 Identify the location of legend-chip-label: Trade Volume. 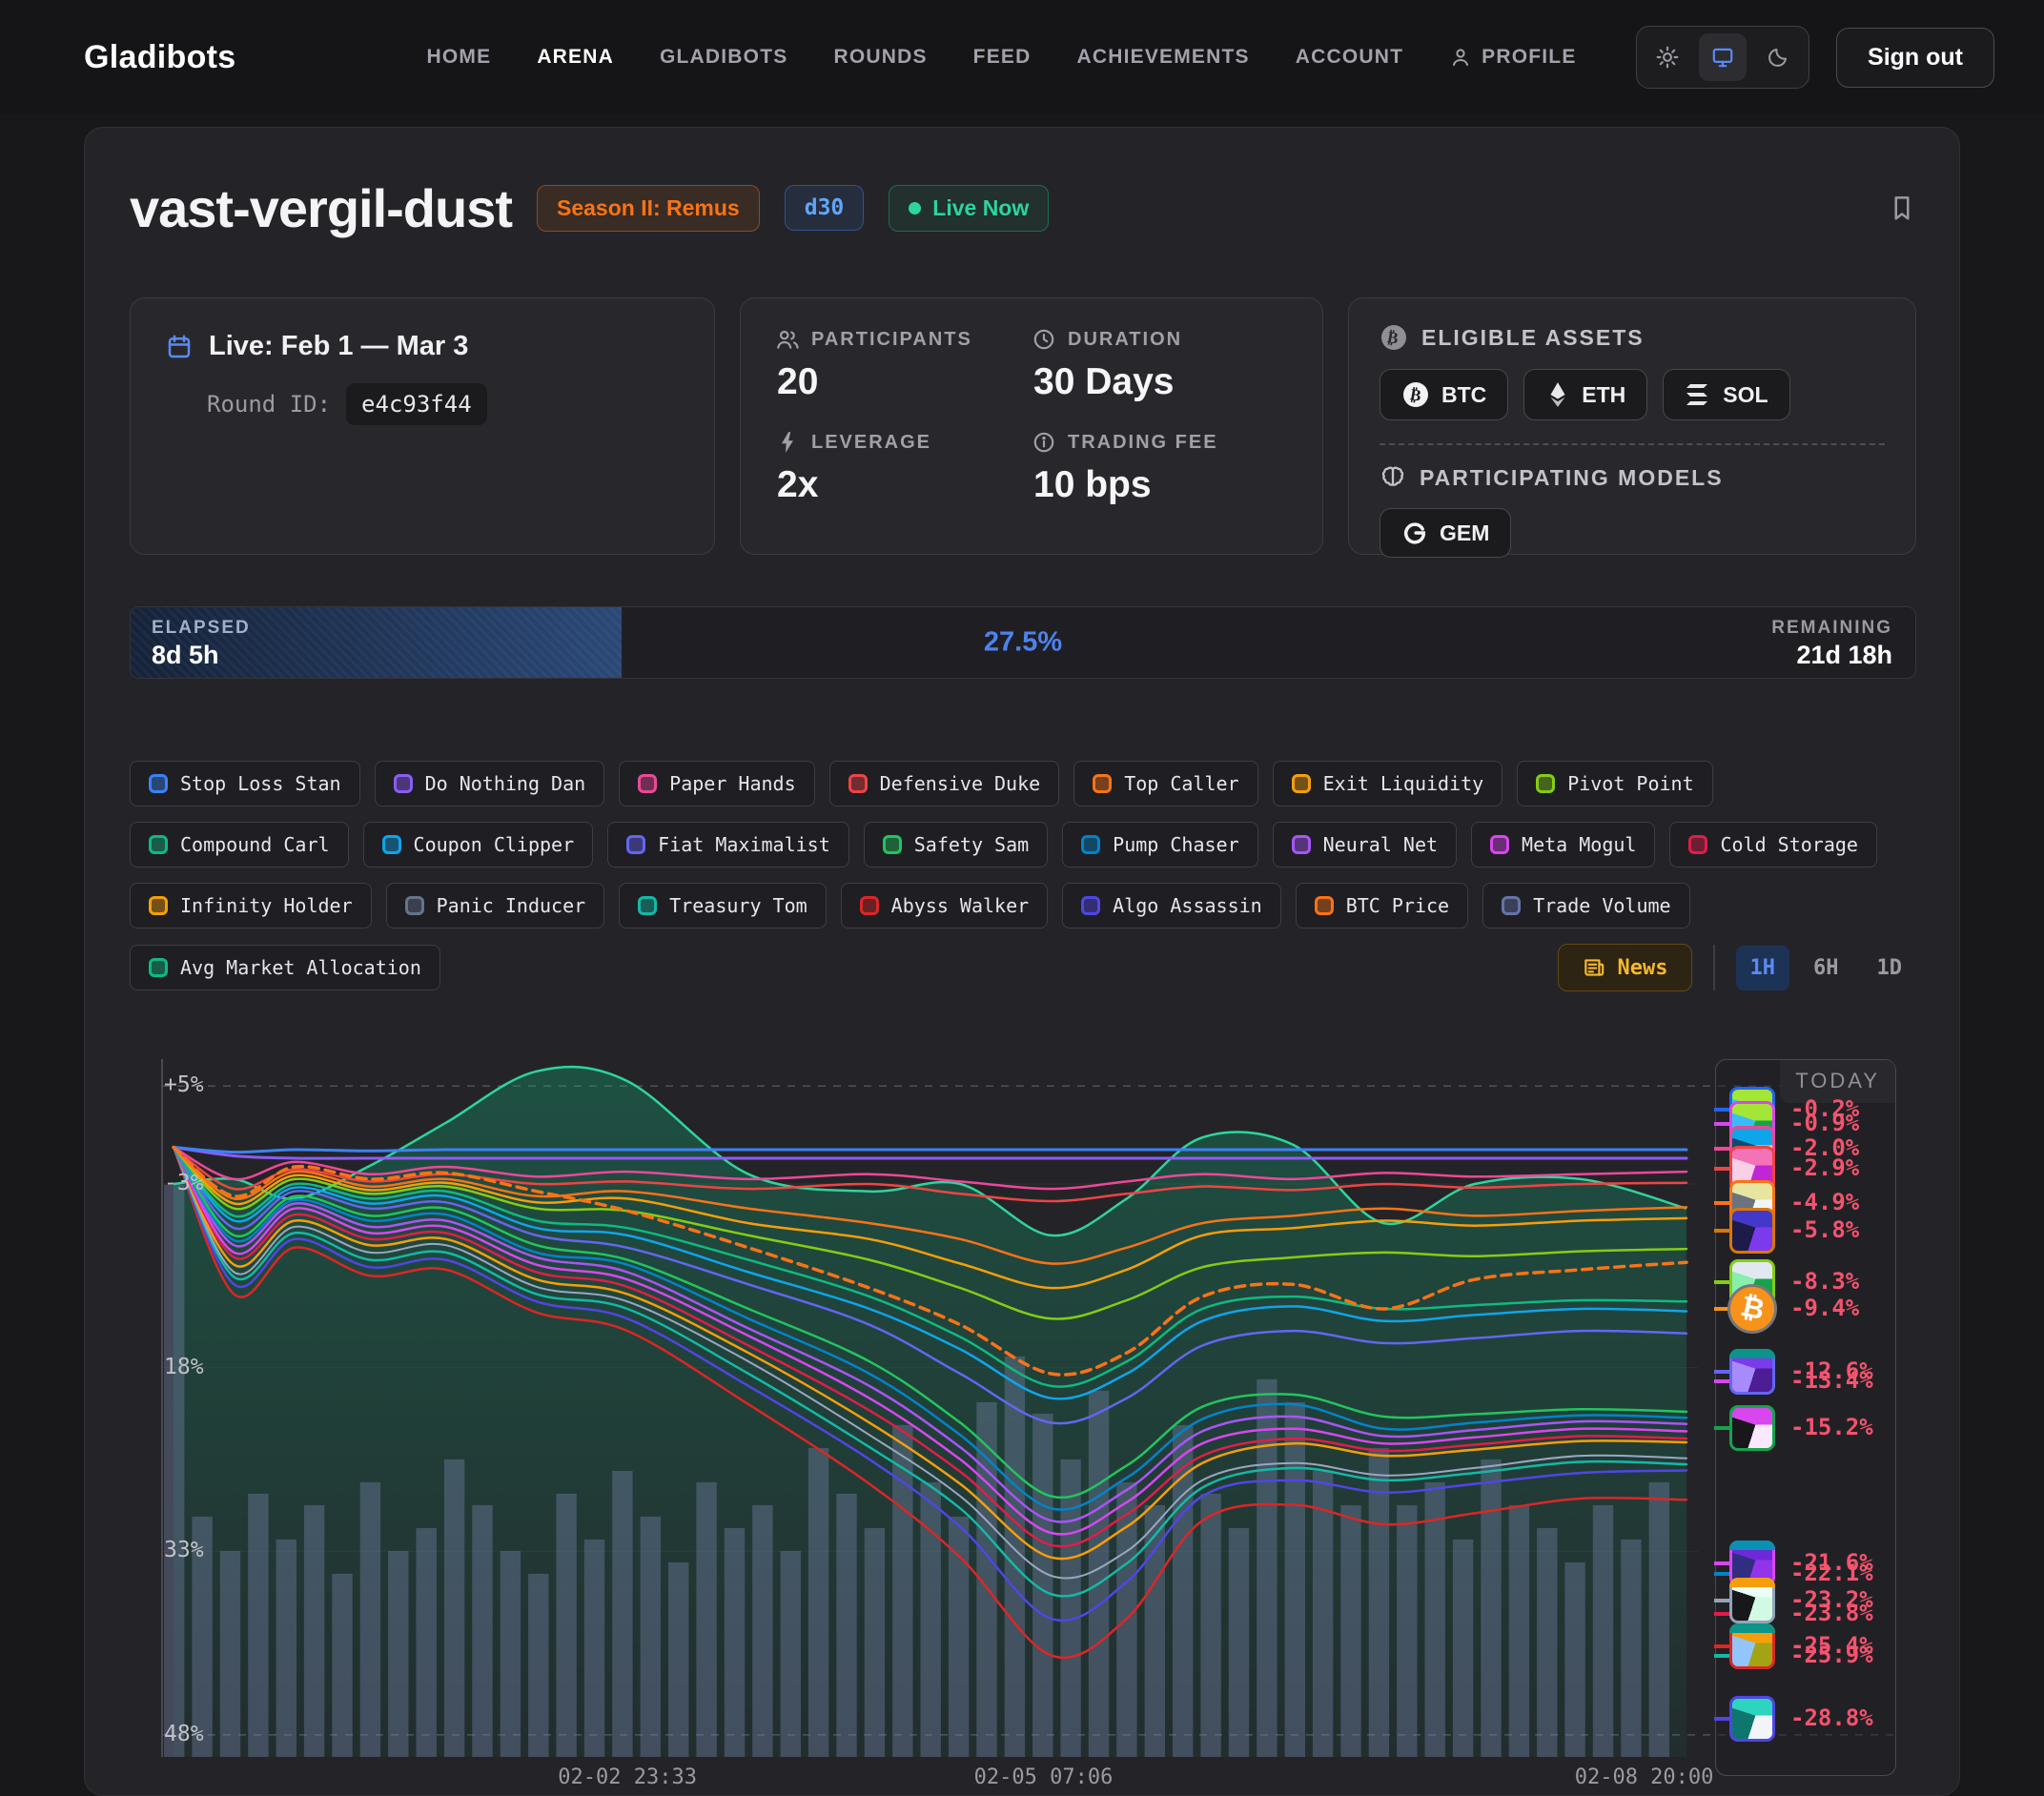
(1602, 905).